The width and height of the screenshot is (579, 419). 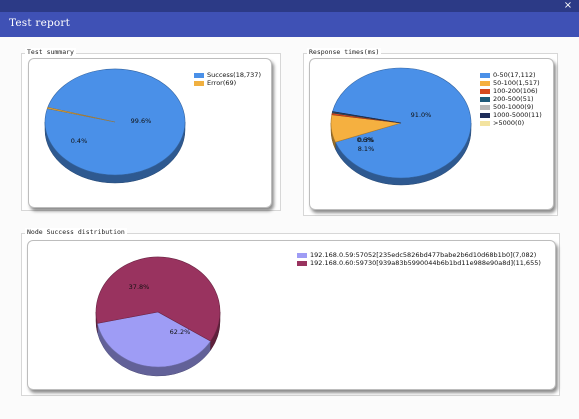 I want to click on legend-label: >5000(0), so click(x=509, y=123).